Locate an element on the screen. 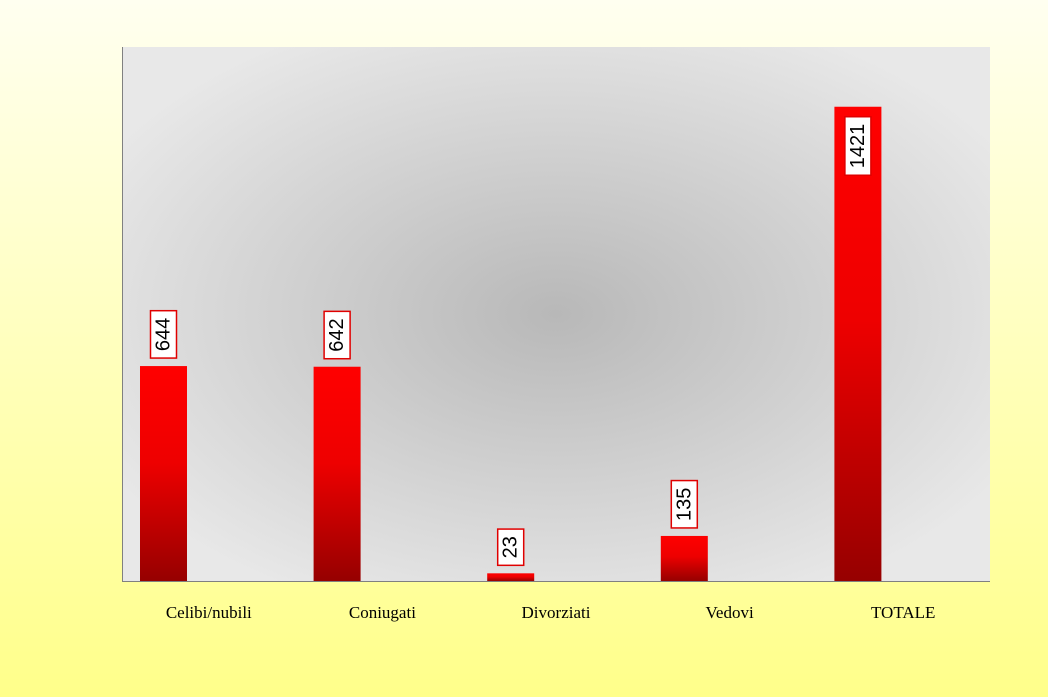 The height and width of the screenshot is (697, 1048). data-label: 135 is located at coordinates (684, 504).